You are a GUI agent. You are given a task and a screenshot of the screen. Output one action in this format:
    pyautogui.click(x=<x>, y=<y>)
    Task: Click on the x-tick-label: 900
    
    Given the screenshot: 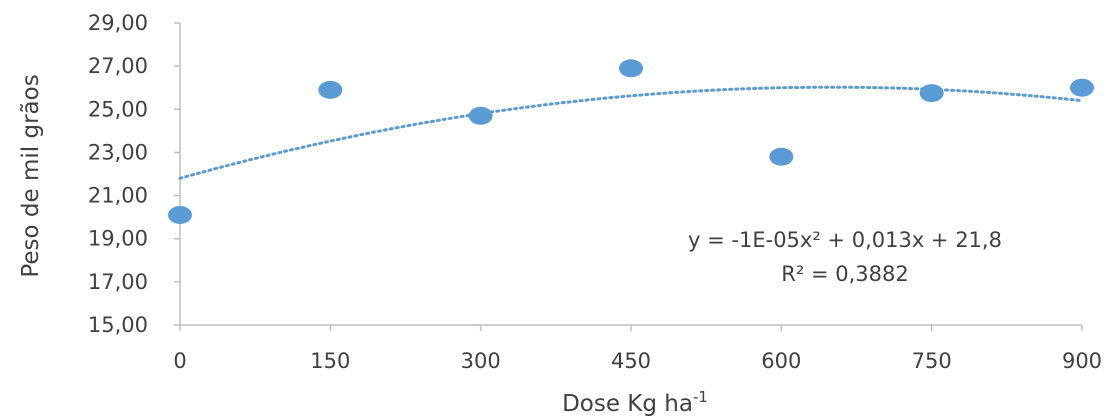 What is the action you would take?
    pyautogui.click(x=1082, y=361)
    